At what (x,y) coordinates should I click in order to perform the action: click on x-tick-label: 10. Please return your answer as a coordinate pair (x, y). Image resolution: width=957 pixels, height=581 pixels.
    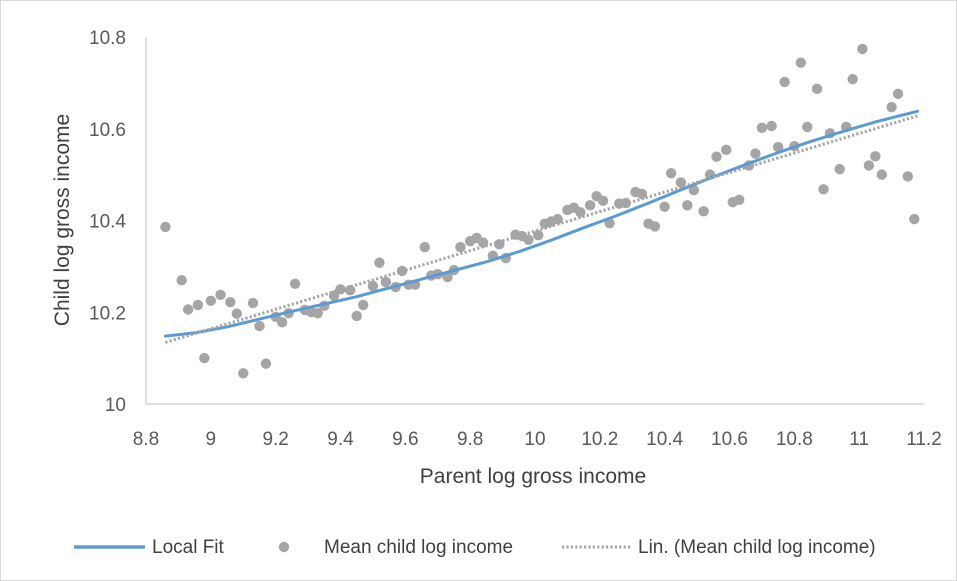
    Looking at the image, I should click on (534, 439).